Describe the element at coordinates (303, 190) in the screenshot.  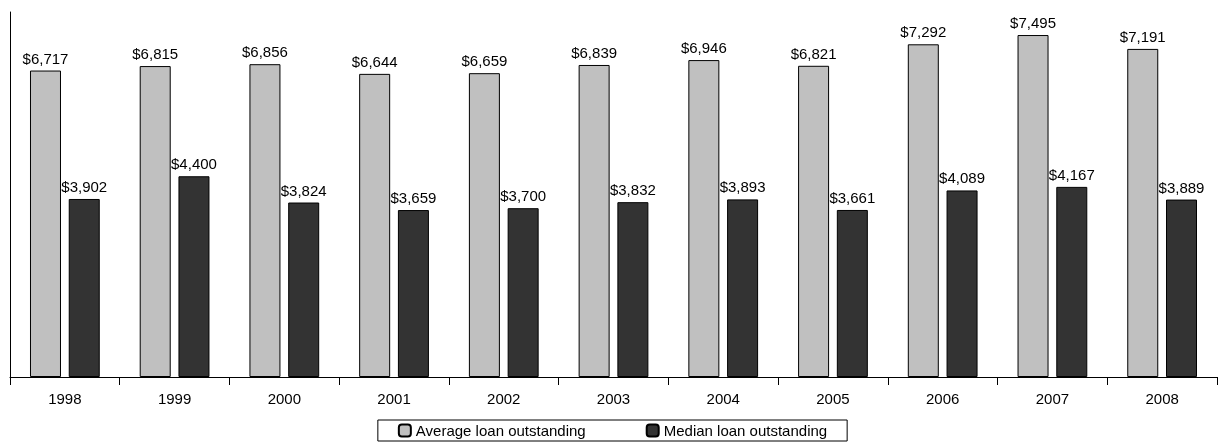
I see `data-label: $3,824` at that location.